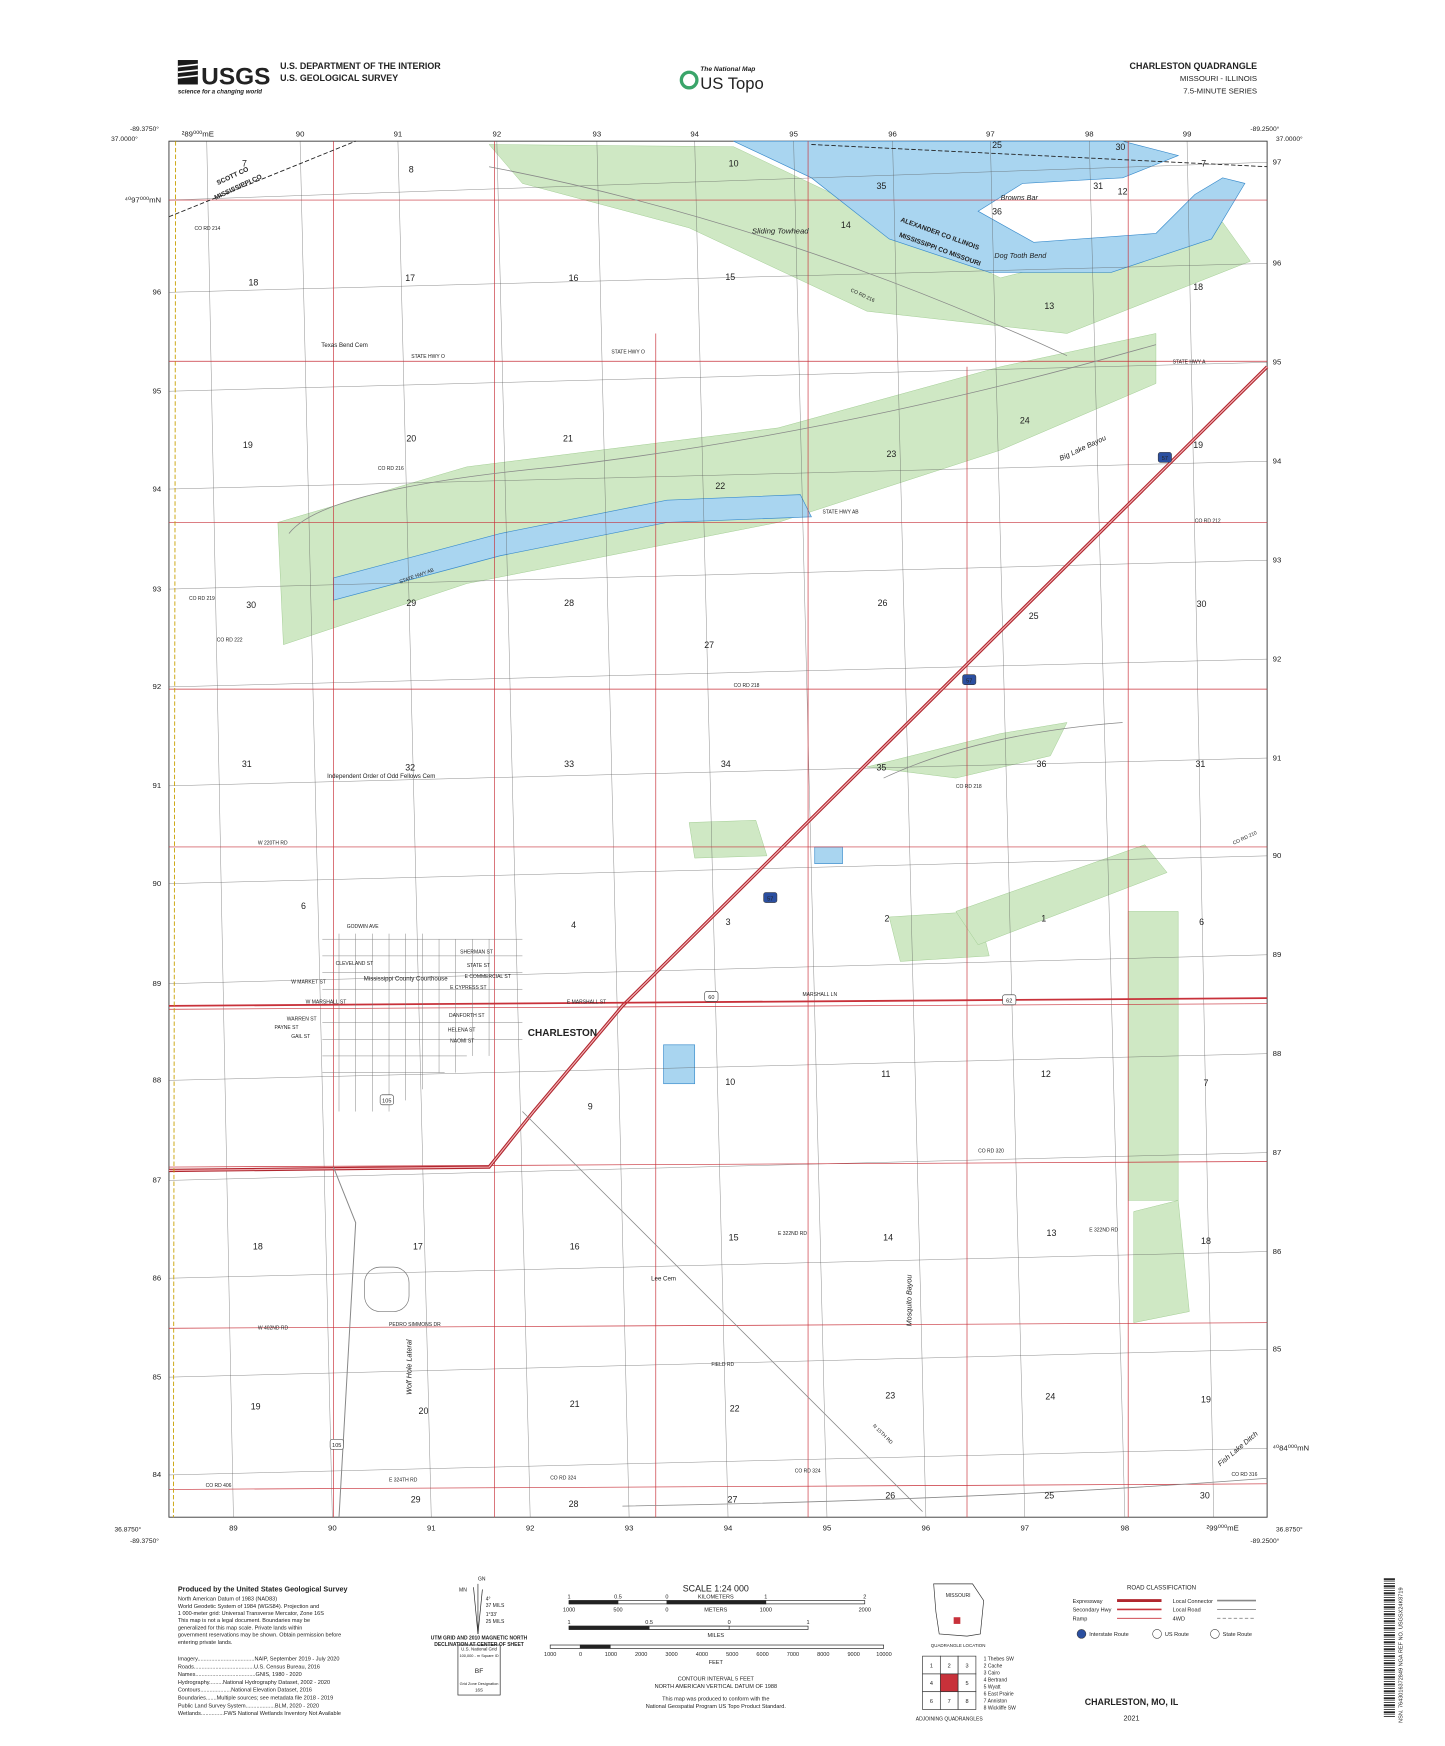 The width and height of the screenshot is (1445, 1746). Describe the element at coordinates (230, 640) in the screenshot. I see `road-name: CO RD 222` at that location.